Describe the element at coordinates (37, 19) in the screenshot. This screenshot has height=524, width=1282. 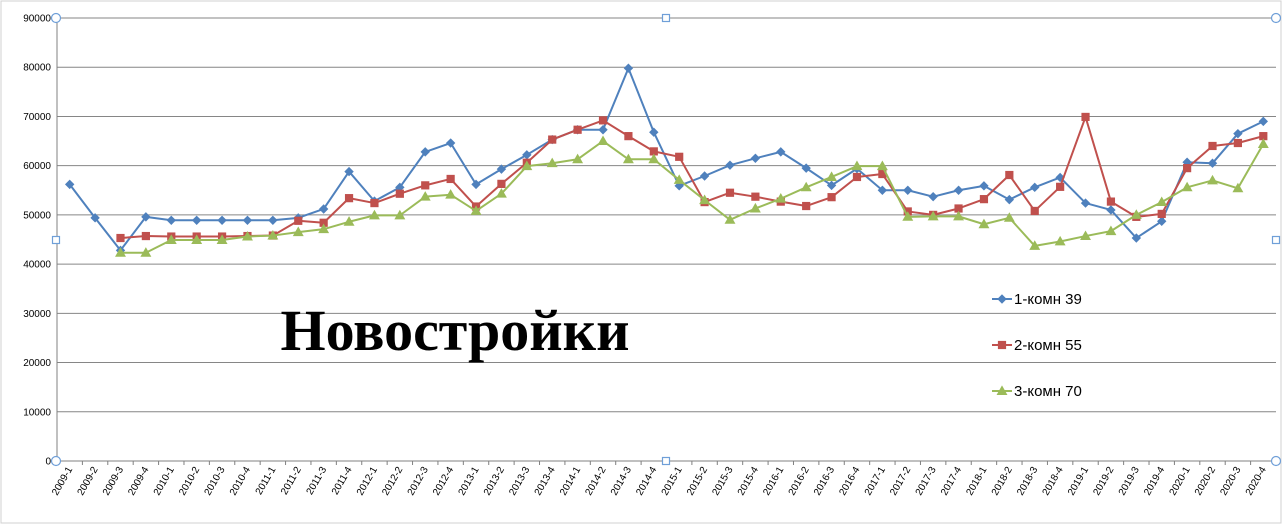
I see `y-tick-label: 90000` at that location.